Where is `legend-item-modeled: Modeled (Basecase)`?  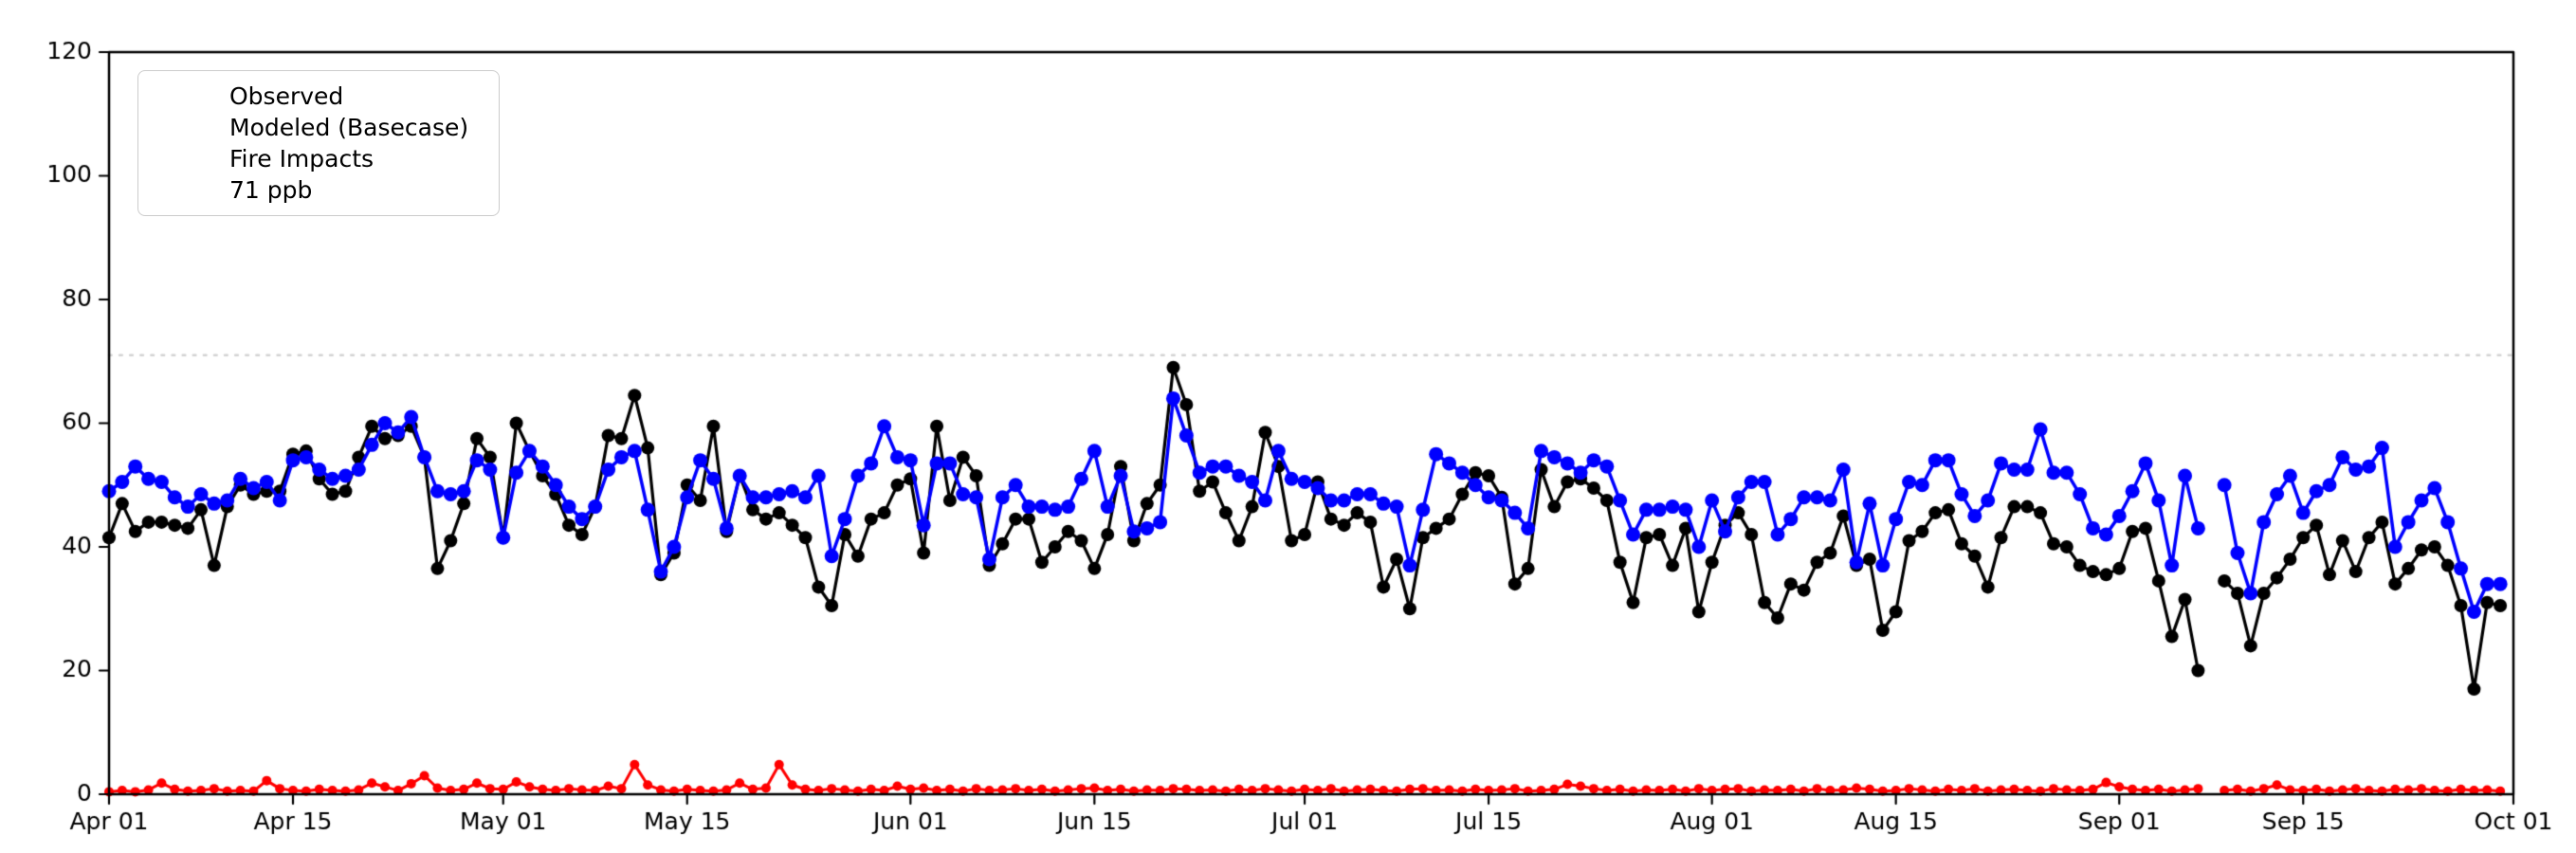
legend-item-modeled: Modeled (Basecase) is located at coordinates (317, 127).